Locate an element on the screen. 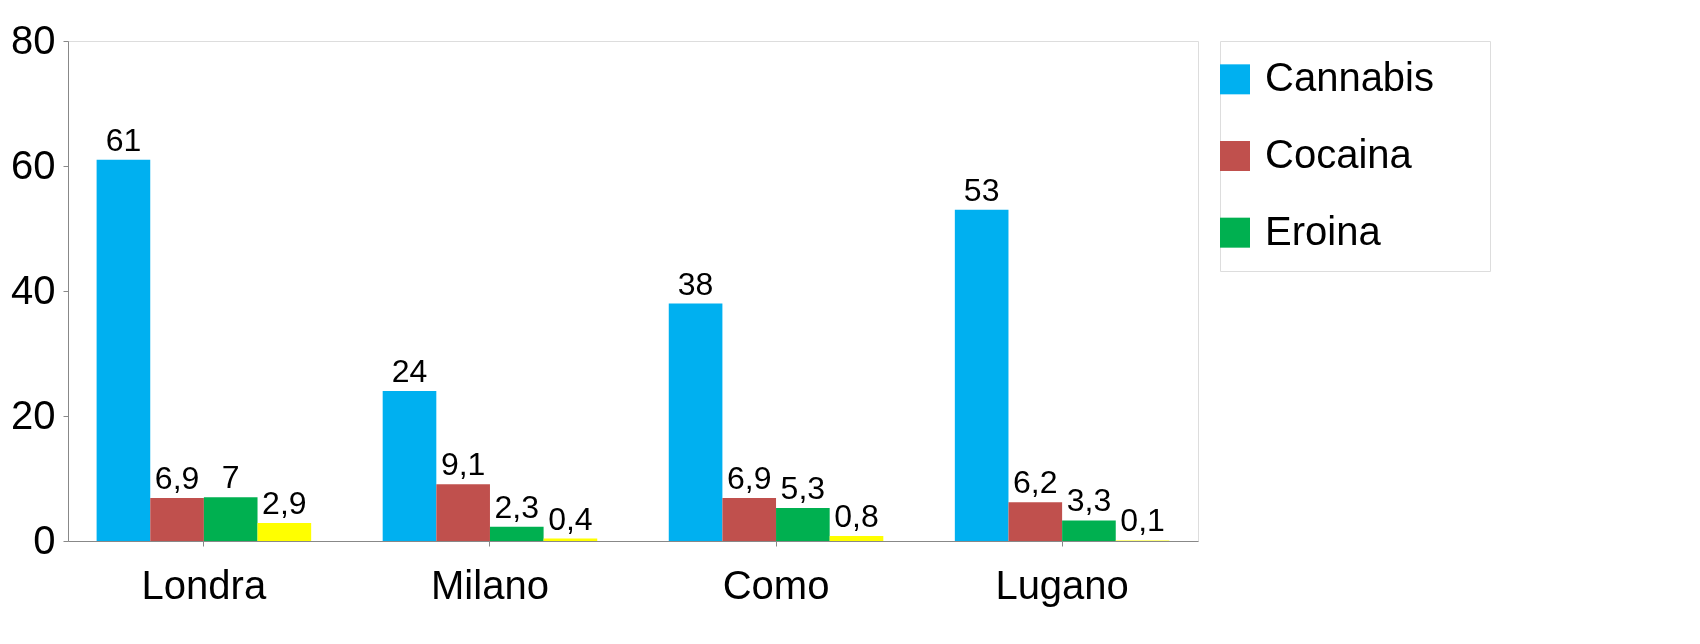 Image resolution: width=1700 pixels, height=644 pixels. legend-label: Eroina is located at coordinates (1323, 230).